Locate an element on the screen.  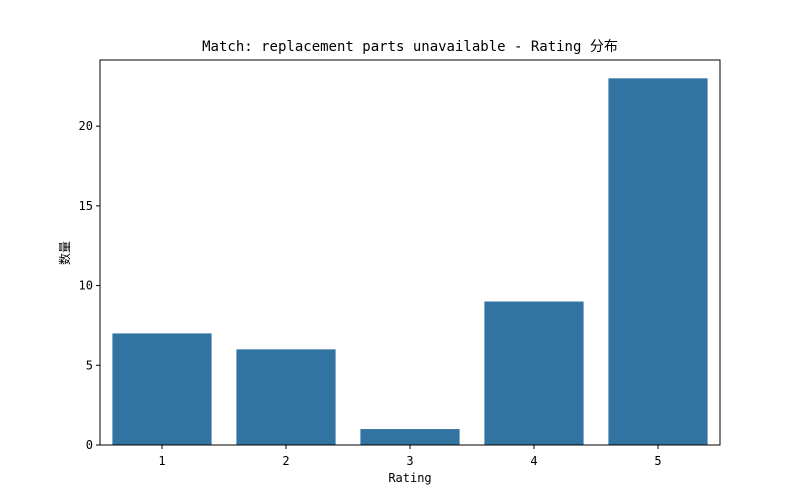
x-tick-label-4: 4 is located at coordinates (533, 461).